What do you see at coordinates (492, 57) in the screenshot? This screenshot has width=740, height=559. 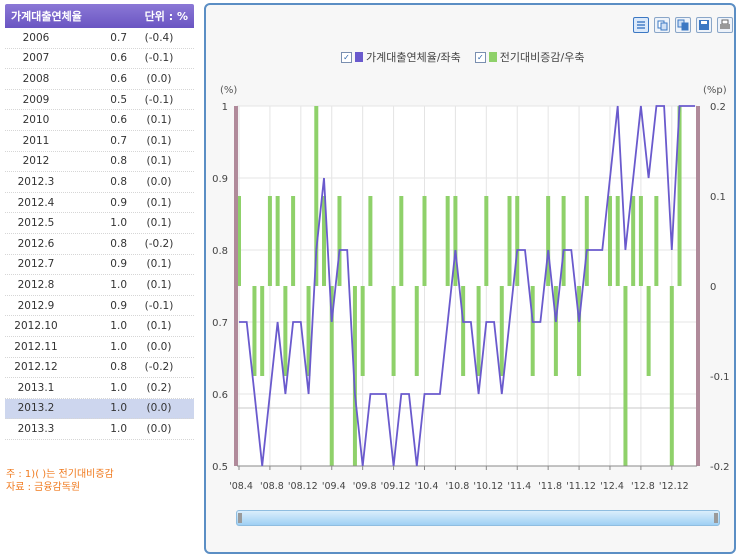 I see `bar-swatch` at bounding box center [492, 57].